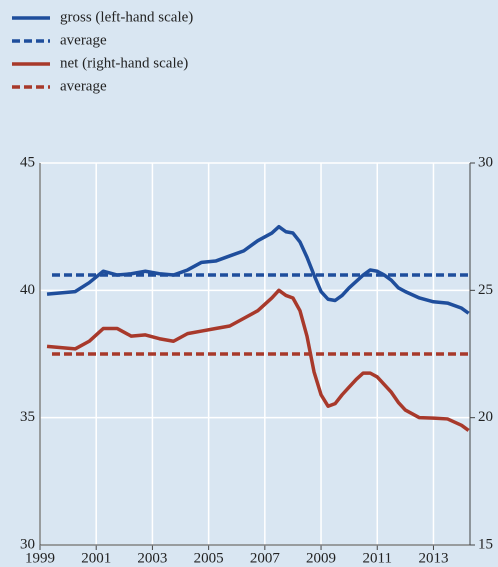 This screenshot has height=567, width=498. What do you see at coordinates (485, 290) in the screenshot?
I see `y2-tick-label: 25` at bounding box center [485, 290].